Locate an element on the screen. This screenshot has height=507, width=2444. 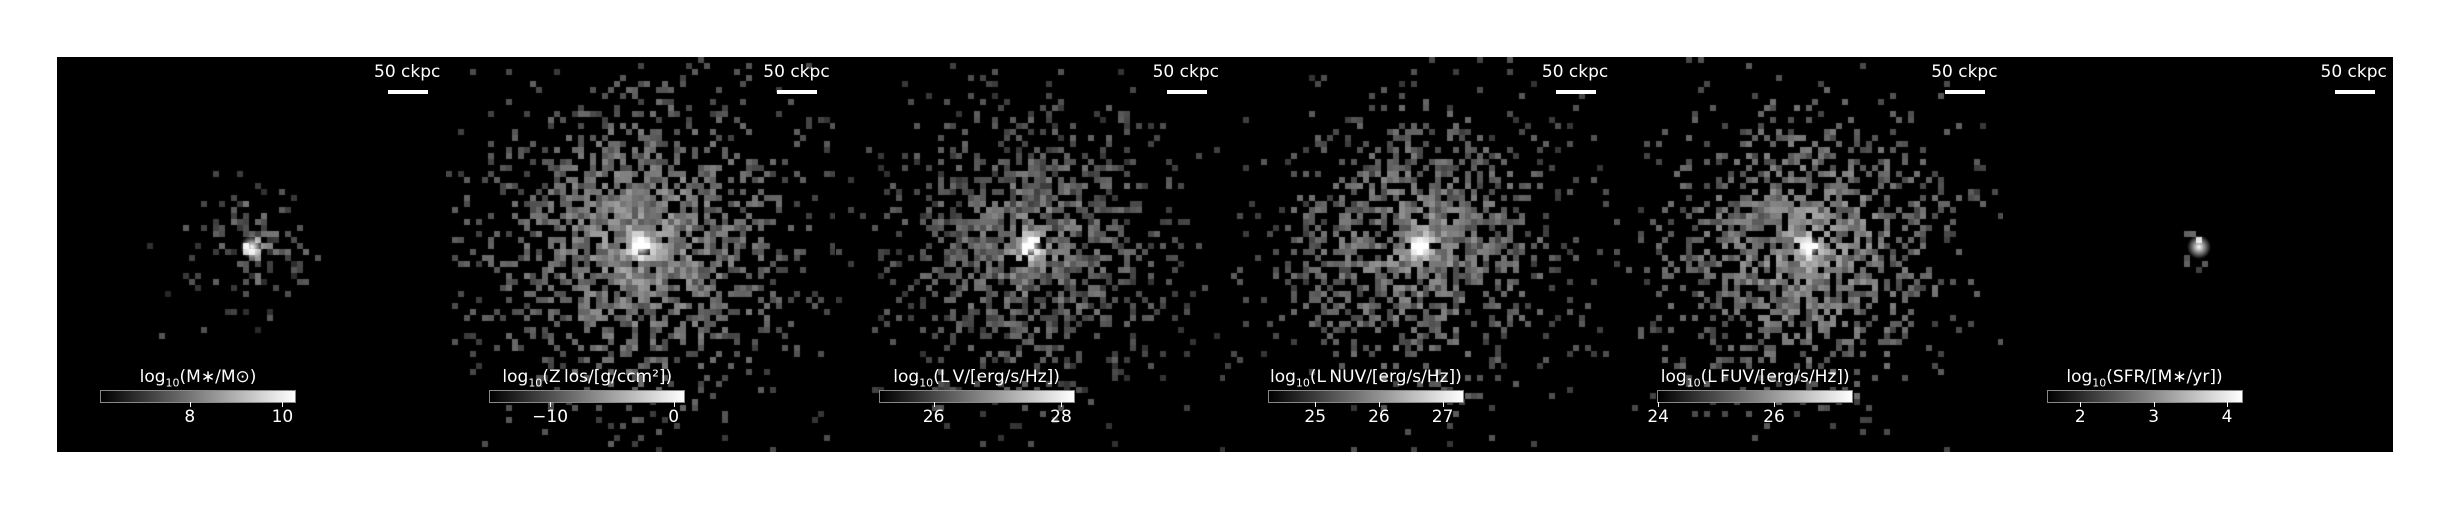
colorbar-label: log10(L NUV/[erg/s/Hz]) is located at coordinates (1366, 380).